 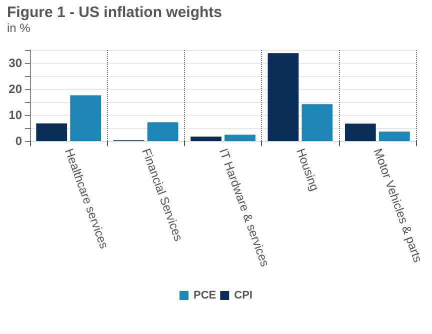 I want to click on y-tick-label: 0, so click(x=18, y=141).